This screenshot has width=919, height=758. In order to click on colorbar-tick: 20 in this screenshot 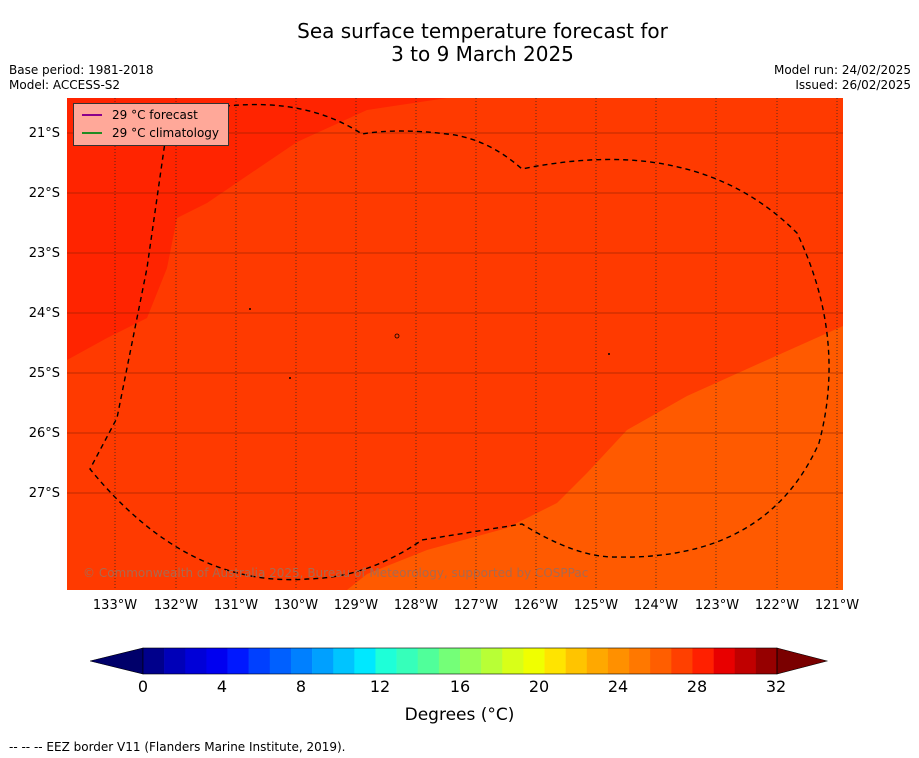, I will do `click(539, 686)`.